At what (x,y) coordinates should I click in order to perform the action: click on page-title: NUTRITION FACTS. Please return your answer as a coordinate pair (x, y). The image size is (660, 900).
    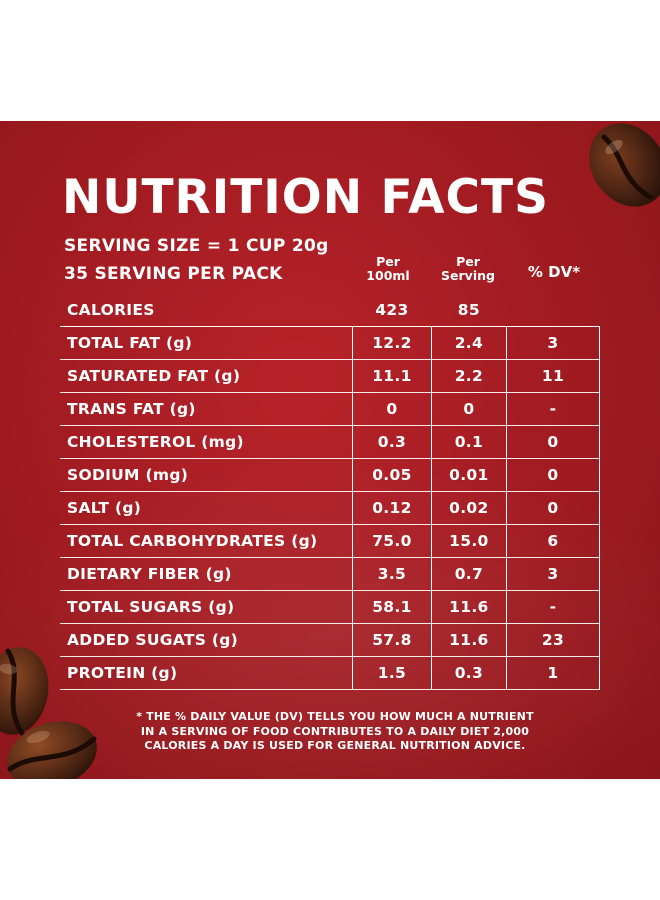
    Looking at the image, I should click on (305, 197).